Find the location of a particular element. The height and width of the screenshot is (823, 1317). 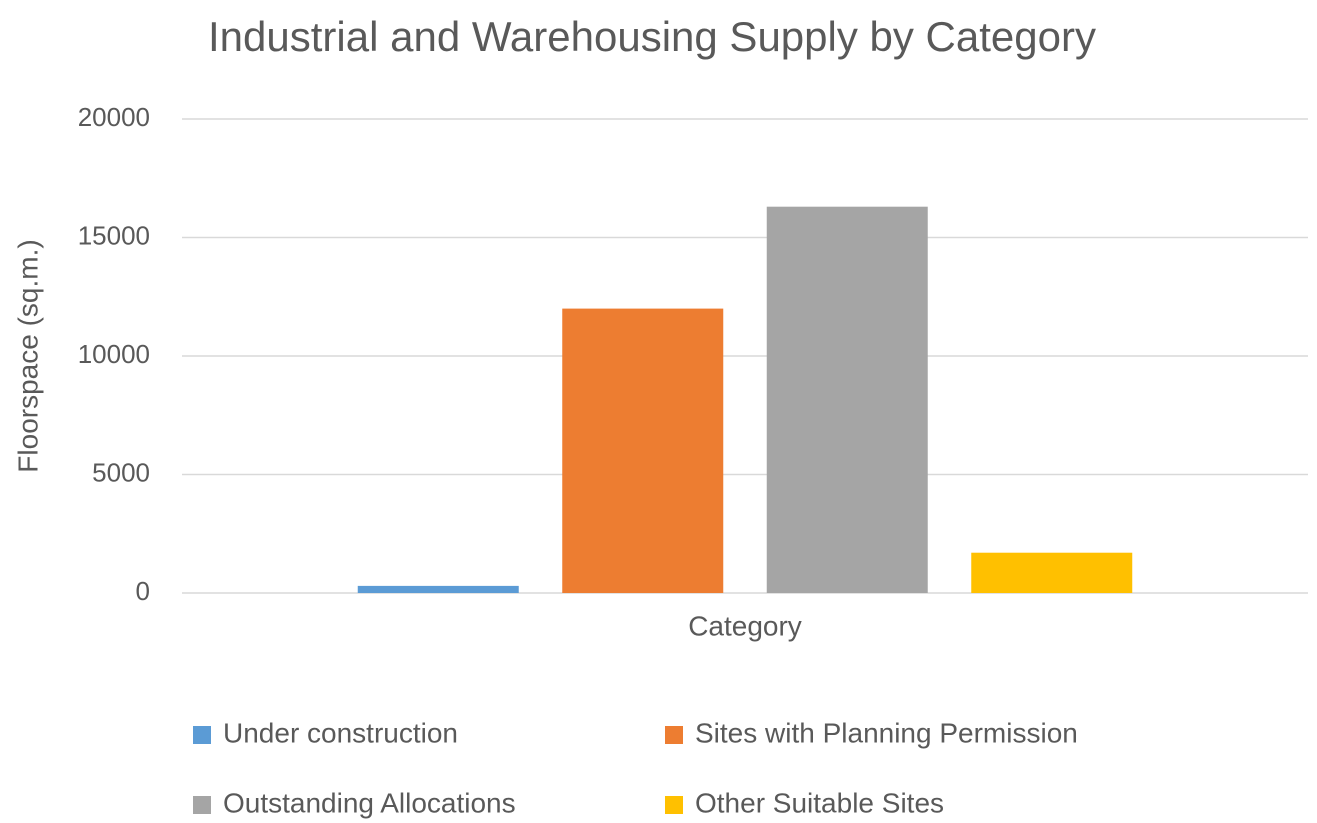

legend-label: Outstanding Allocations is located at coordinates (369, 802).